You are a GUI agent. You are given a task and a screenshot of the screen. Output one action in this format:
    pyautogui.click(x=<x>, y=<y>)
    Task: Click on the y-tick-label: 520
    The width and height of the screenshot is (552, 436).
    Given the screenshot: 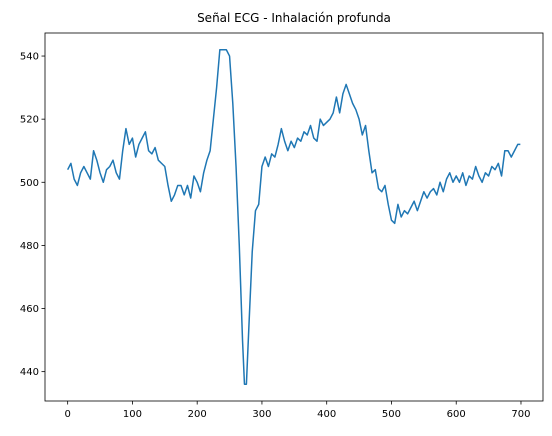 What is the action you would take?
    pyautogui.click(x=29, y=120)
    